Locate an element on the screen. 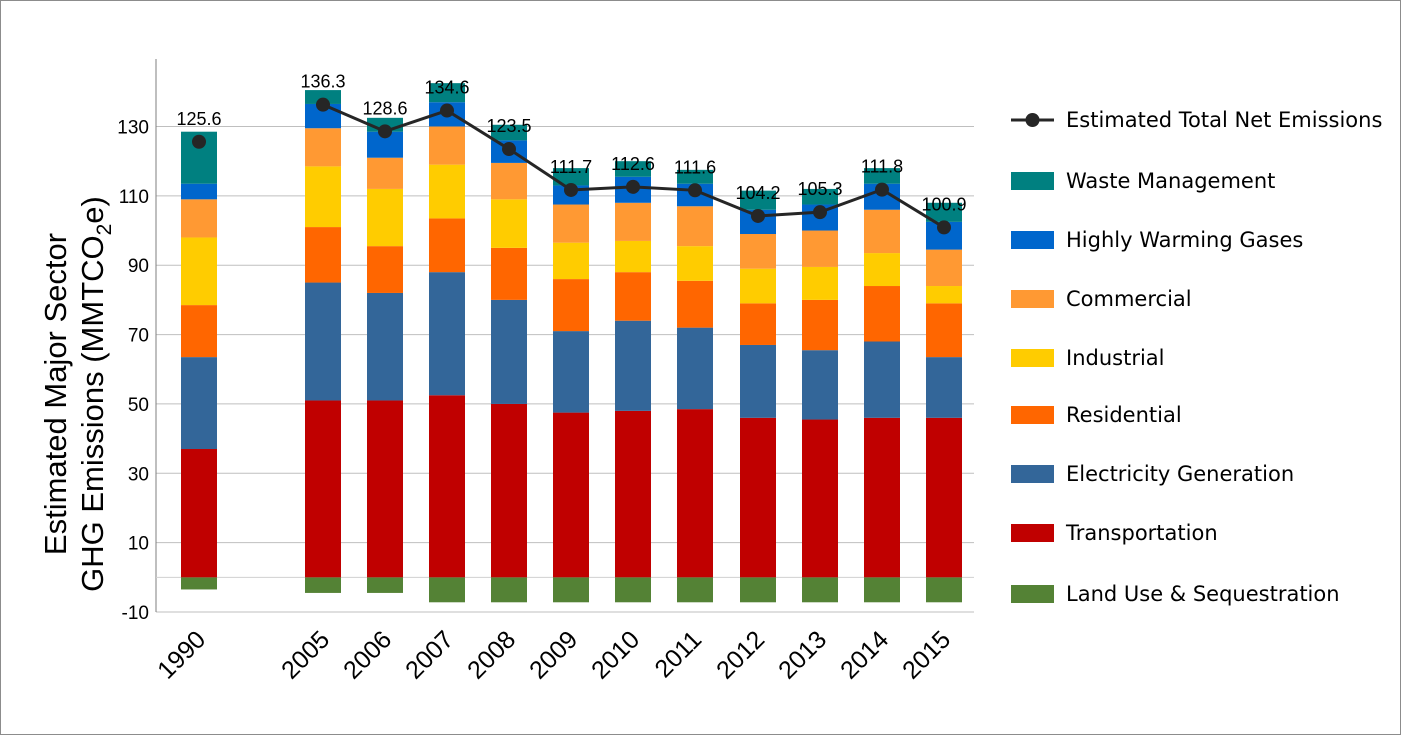 The image size is (1401, 735). legend-label-land-use-sequestration: Land Use & Sequestration is located at coordinates (1203, 594).